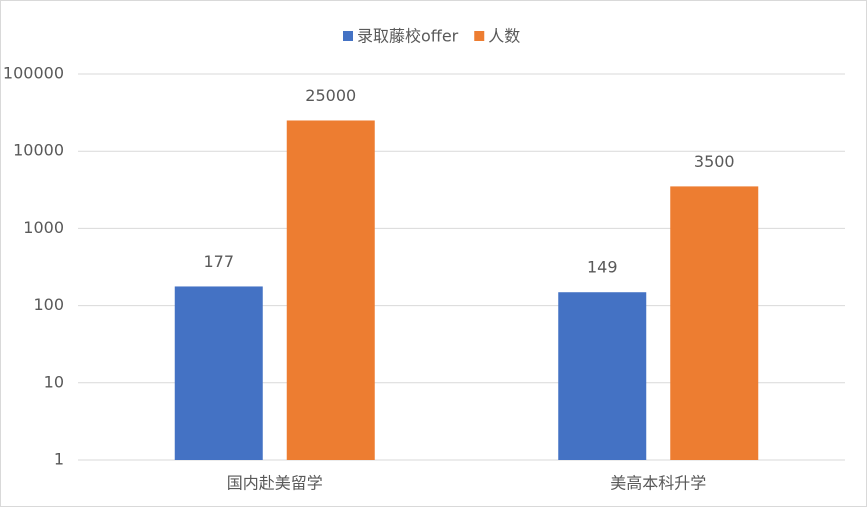 Image resolution: width=867 pixels, height=507 pixels. Describe the element at coordinates (218, 261) in the screenshot. I see `data-label: 177` at that location.